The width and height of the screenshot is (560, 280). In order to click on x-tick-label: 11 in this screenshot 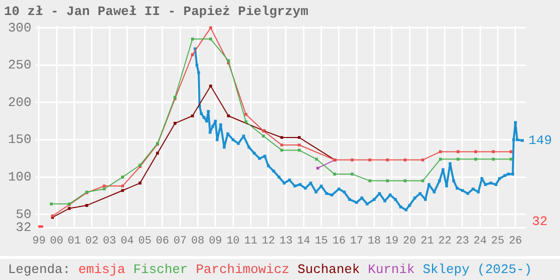, I will do `click(251, 241)`.